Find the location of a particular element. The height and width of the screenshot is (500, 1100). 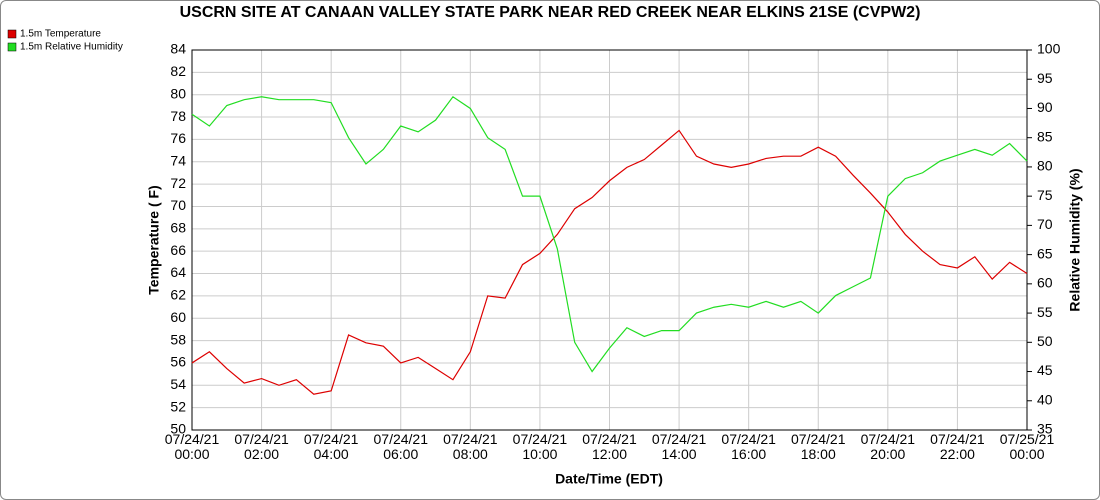

y2-tick-label: 85 is located at coordinates (1045, 136).